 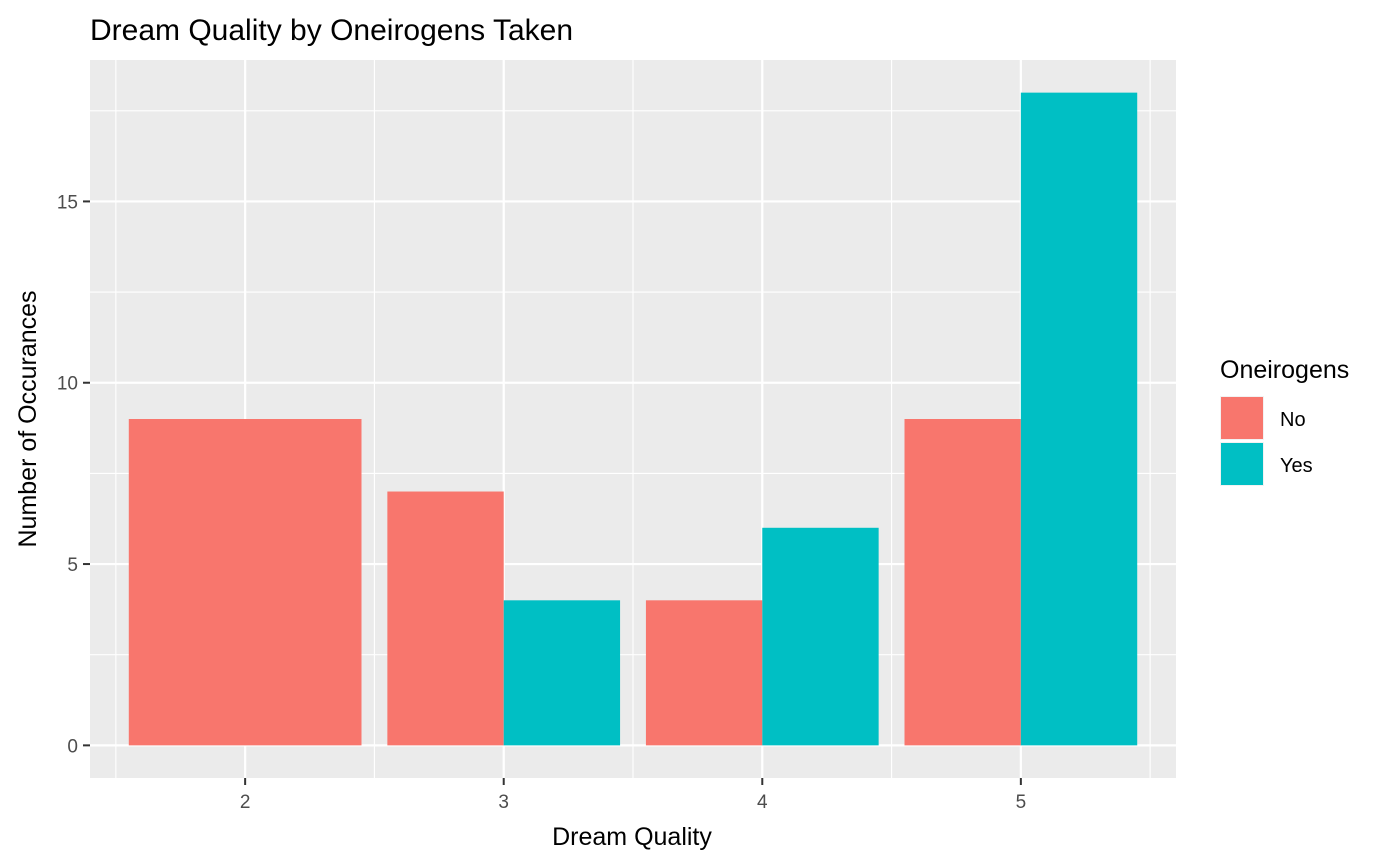 I want to click on x-tick-label: 5, so click(x=1021, y=802).